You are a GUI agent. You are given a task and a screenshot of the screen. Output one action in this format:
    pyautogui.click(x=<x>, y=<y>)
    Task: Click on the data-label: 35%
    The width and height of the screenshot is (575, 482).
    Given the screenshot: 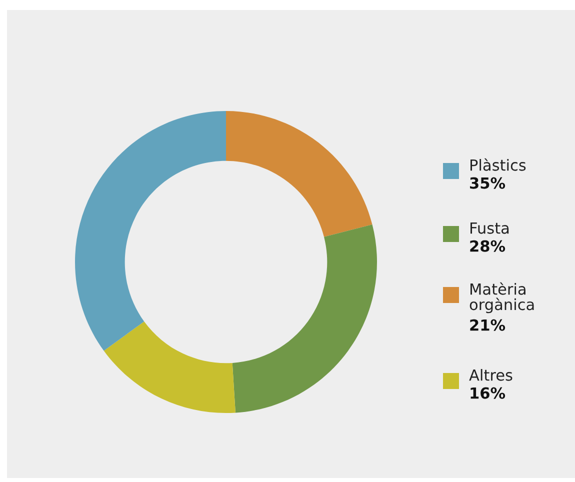 What is the action you would take?
    pyautogui.click(x=488, y=183)
    